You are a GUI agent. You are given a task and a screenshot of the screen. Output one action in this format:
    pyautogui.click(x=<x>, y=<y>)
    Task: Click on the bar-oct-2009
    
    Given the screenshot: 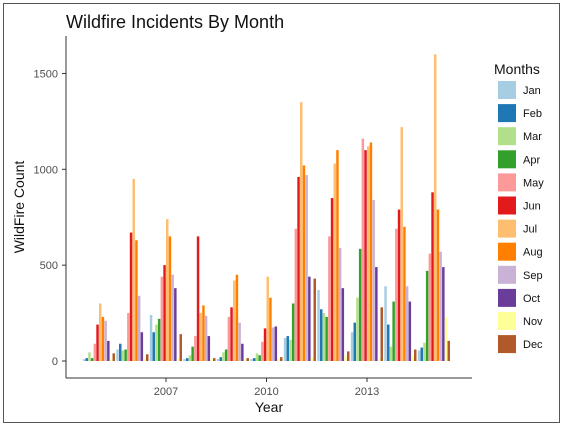 What is the action you would take?
    pyautogui.click(x=242, y=352)
    